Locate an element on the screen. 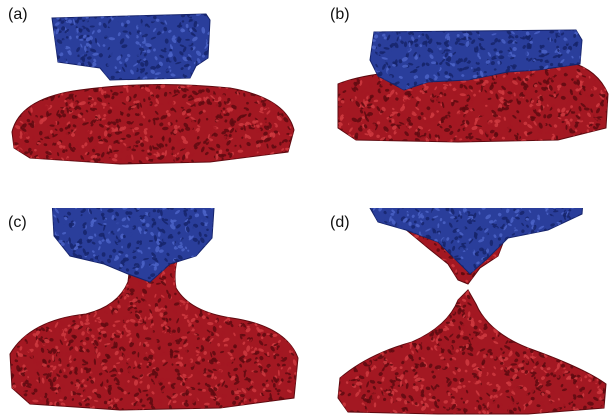  panel-c-label: (c) is located at coordinates (17, 222).